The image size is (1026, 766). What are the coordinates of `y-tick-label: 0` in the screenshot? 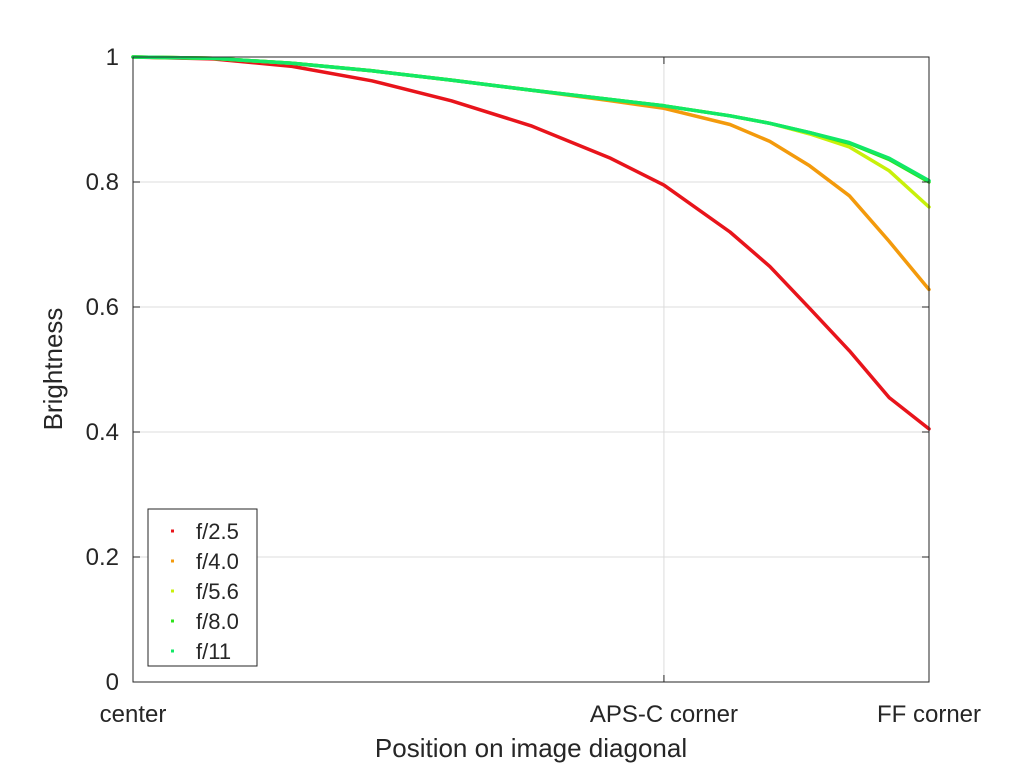 It's located at (112, 682).